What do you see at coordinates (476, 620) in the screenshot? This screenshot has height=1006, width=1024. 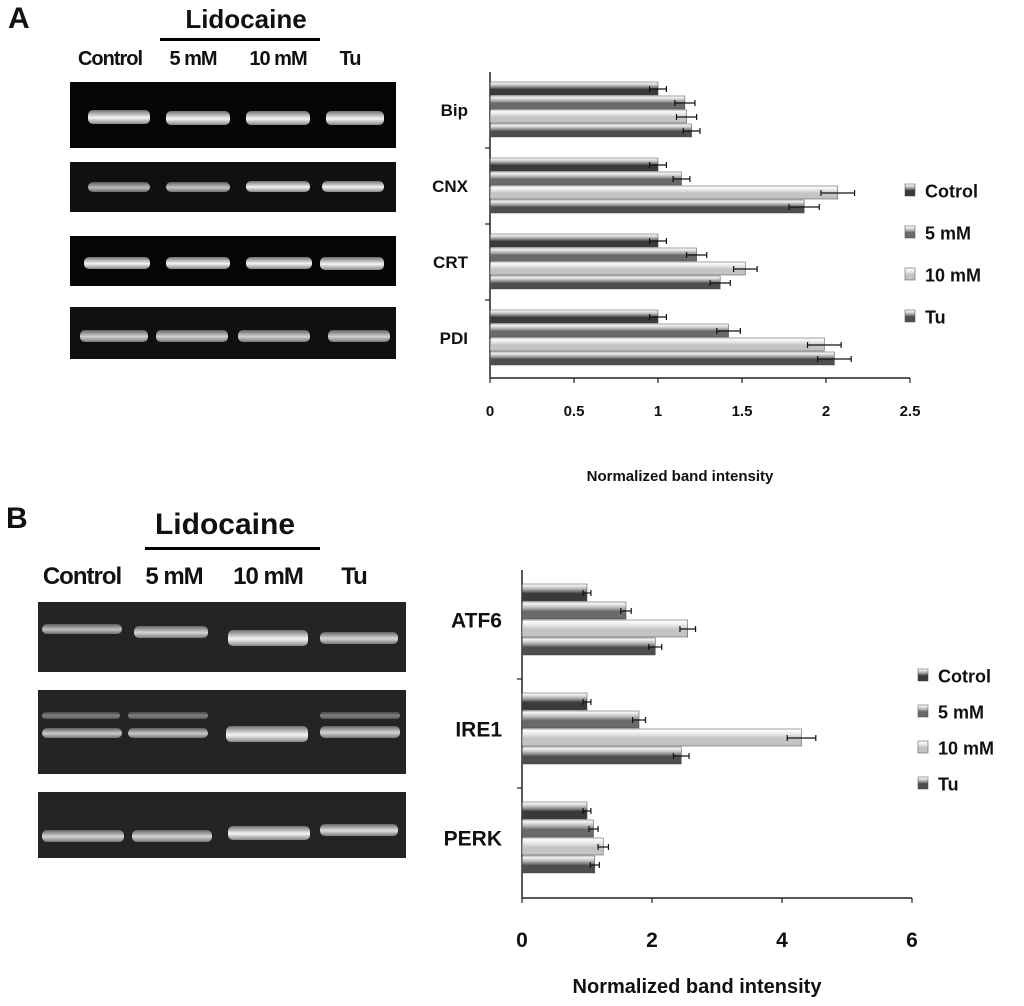 I see `category-label: ATF6` at bounding box center [476, 620].